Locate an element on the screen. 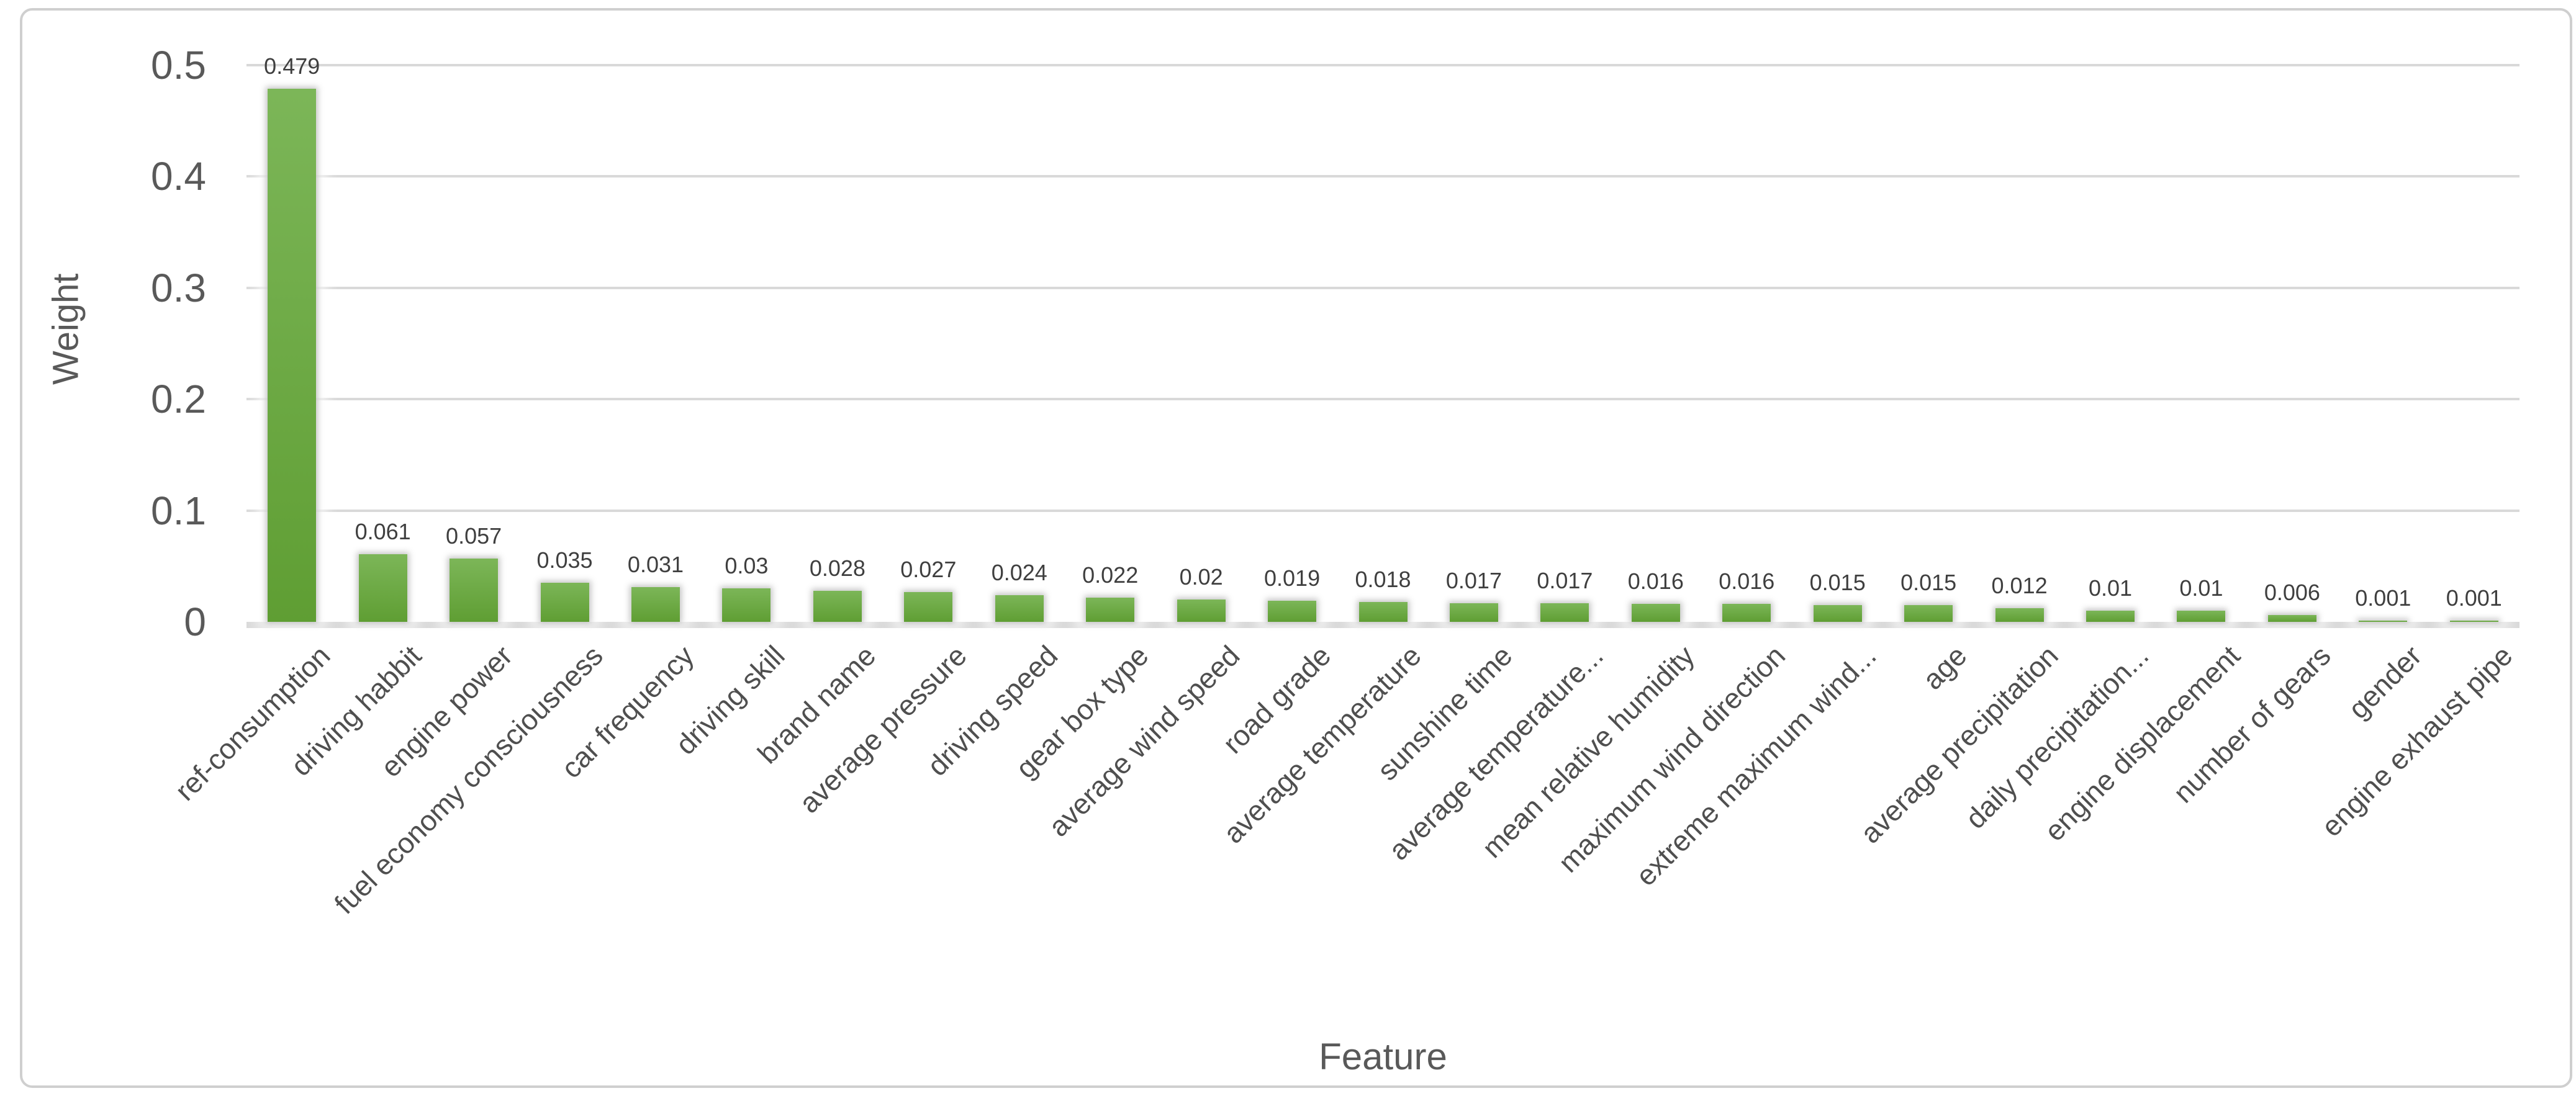 This screenshot has height=1096, width=2576. bar-value-label: 0.018 is located at coordinates (1383, 579).